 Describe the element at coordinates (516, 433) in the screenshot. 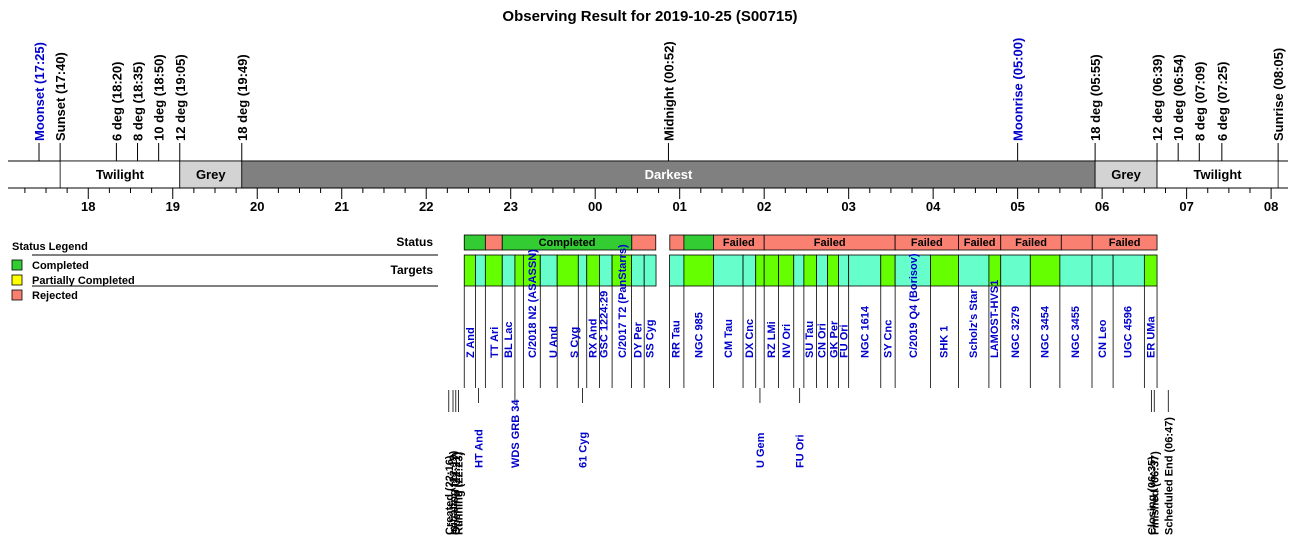

I see `target-label-lower: WDS GRB 34` at that location.